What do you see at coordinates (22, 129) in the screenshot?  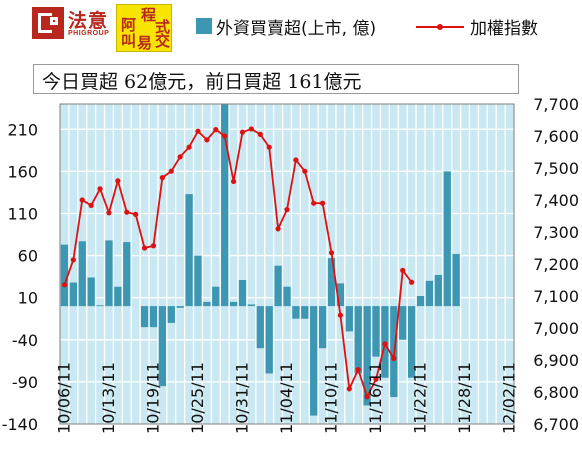 I see `y-left-tick-label: 210` at bounding box center [22, 129].